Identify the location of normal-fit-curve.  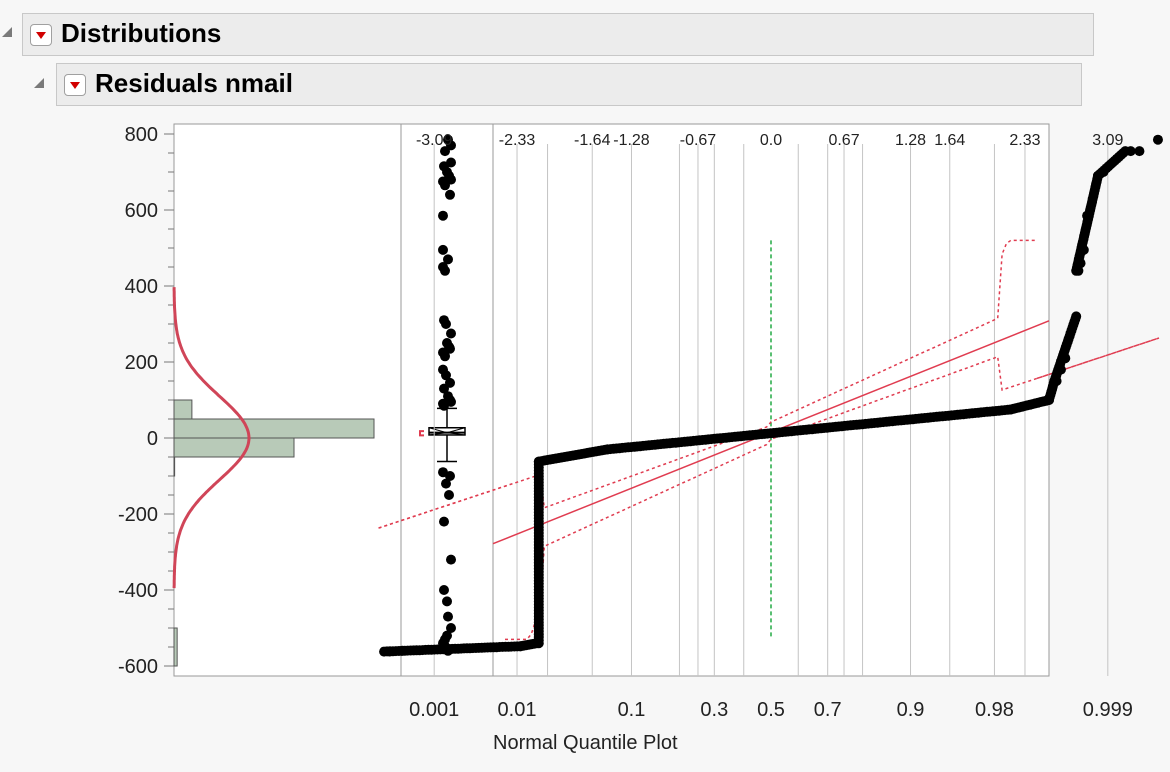
(211, 438).